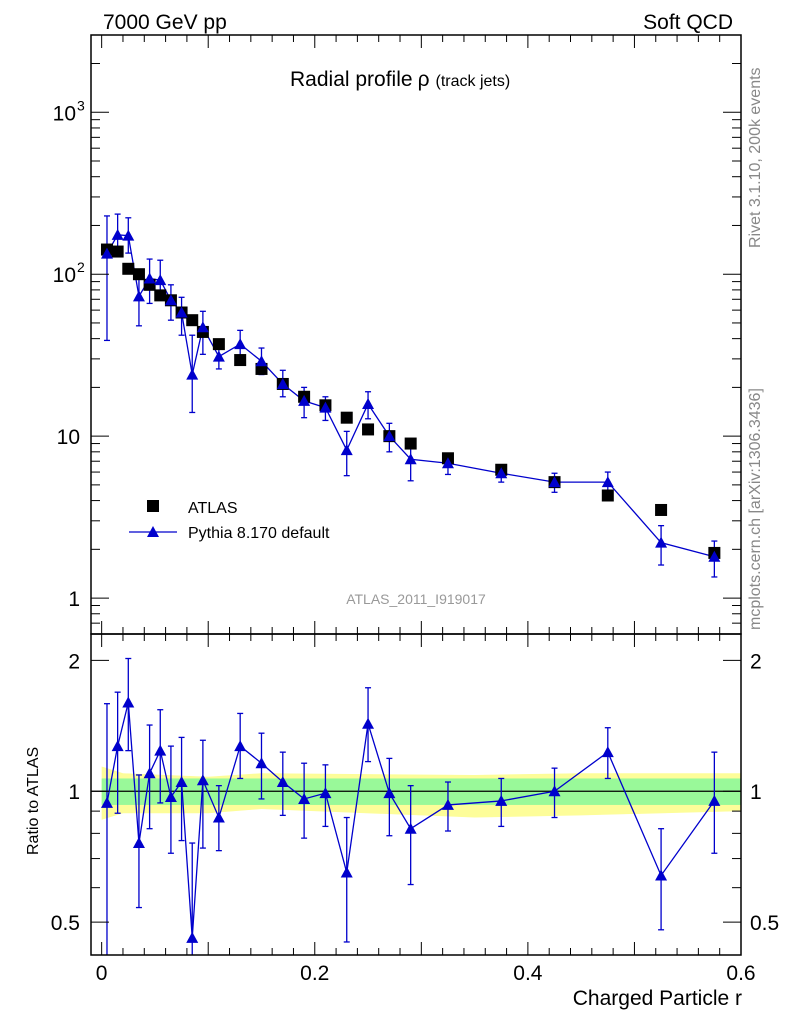  Describe the element at coordinates (473, 81) in the screenshot. I see `chart-title-sub: (track jets)` at that location.